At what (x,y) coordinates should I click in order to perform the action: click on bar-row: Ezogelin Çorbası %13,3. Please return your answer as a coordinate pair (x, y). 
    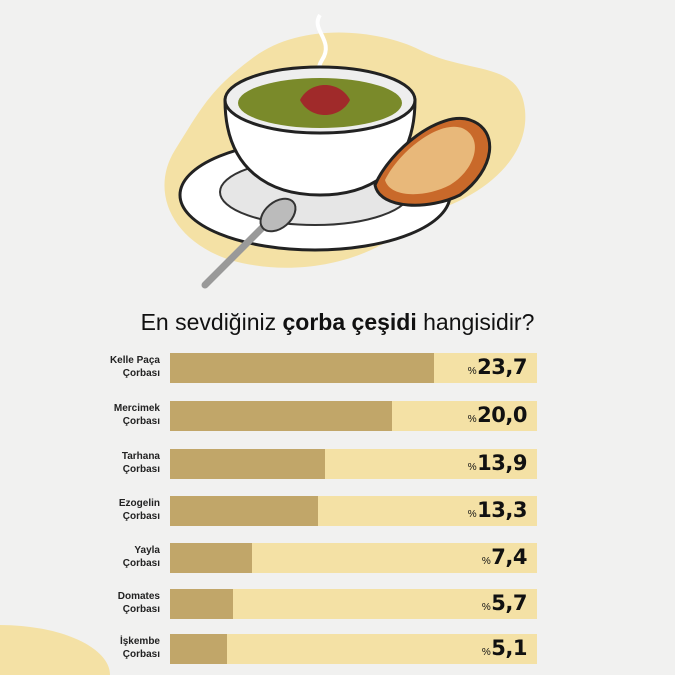
    Looking at the image, I should click on (337, 511).